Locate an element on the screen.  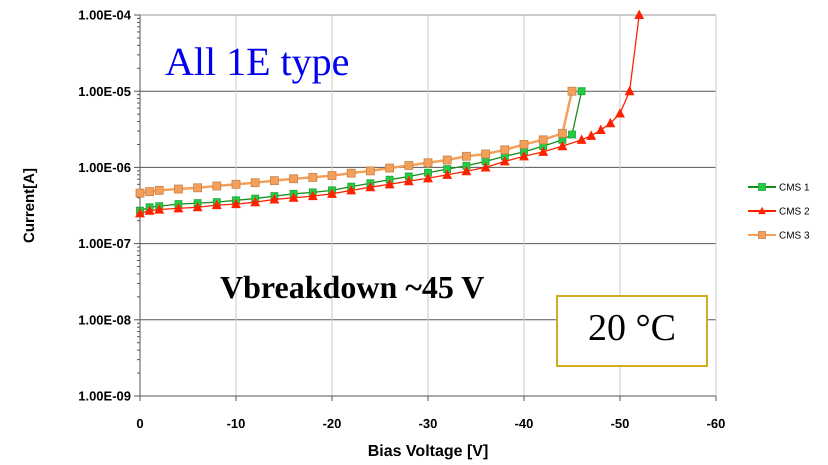
legend-label: CMS 2 is located at coordinates (794, 212).